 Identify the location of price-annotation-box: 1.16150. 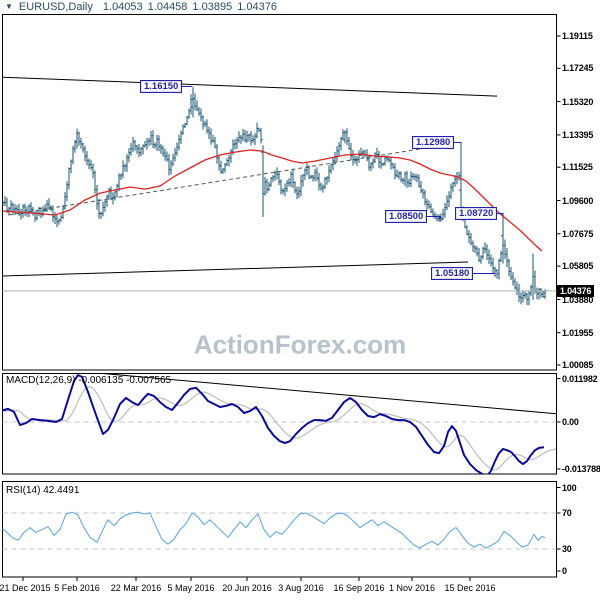
(161, 86).